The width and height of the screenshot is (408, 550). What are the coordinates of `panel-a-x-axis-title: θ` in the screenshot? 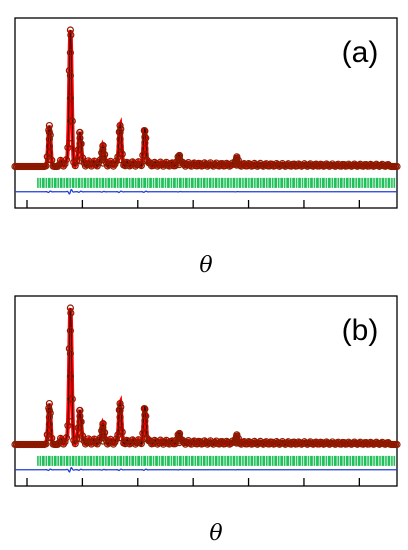 It's located at (205, 265).